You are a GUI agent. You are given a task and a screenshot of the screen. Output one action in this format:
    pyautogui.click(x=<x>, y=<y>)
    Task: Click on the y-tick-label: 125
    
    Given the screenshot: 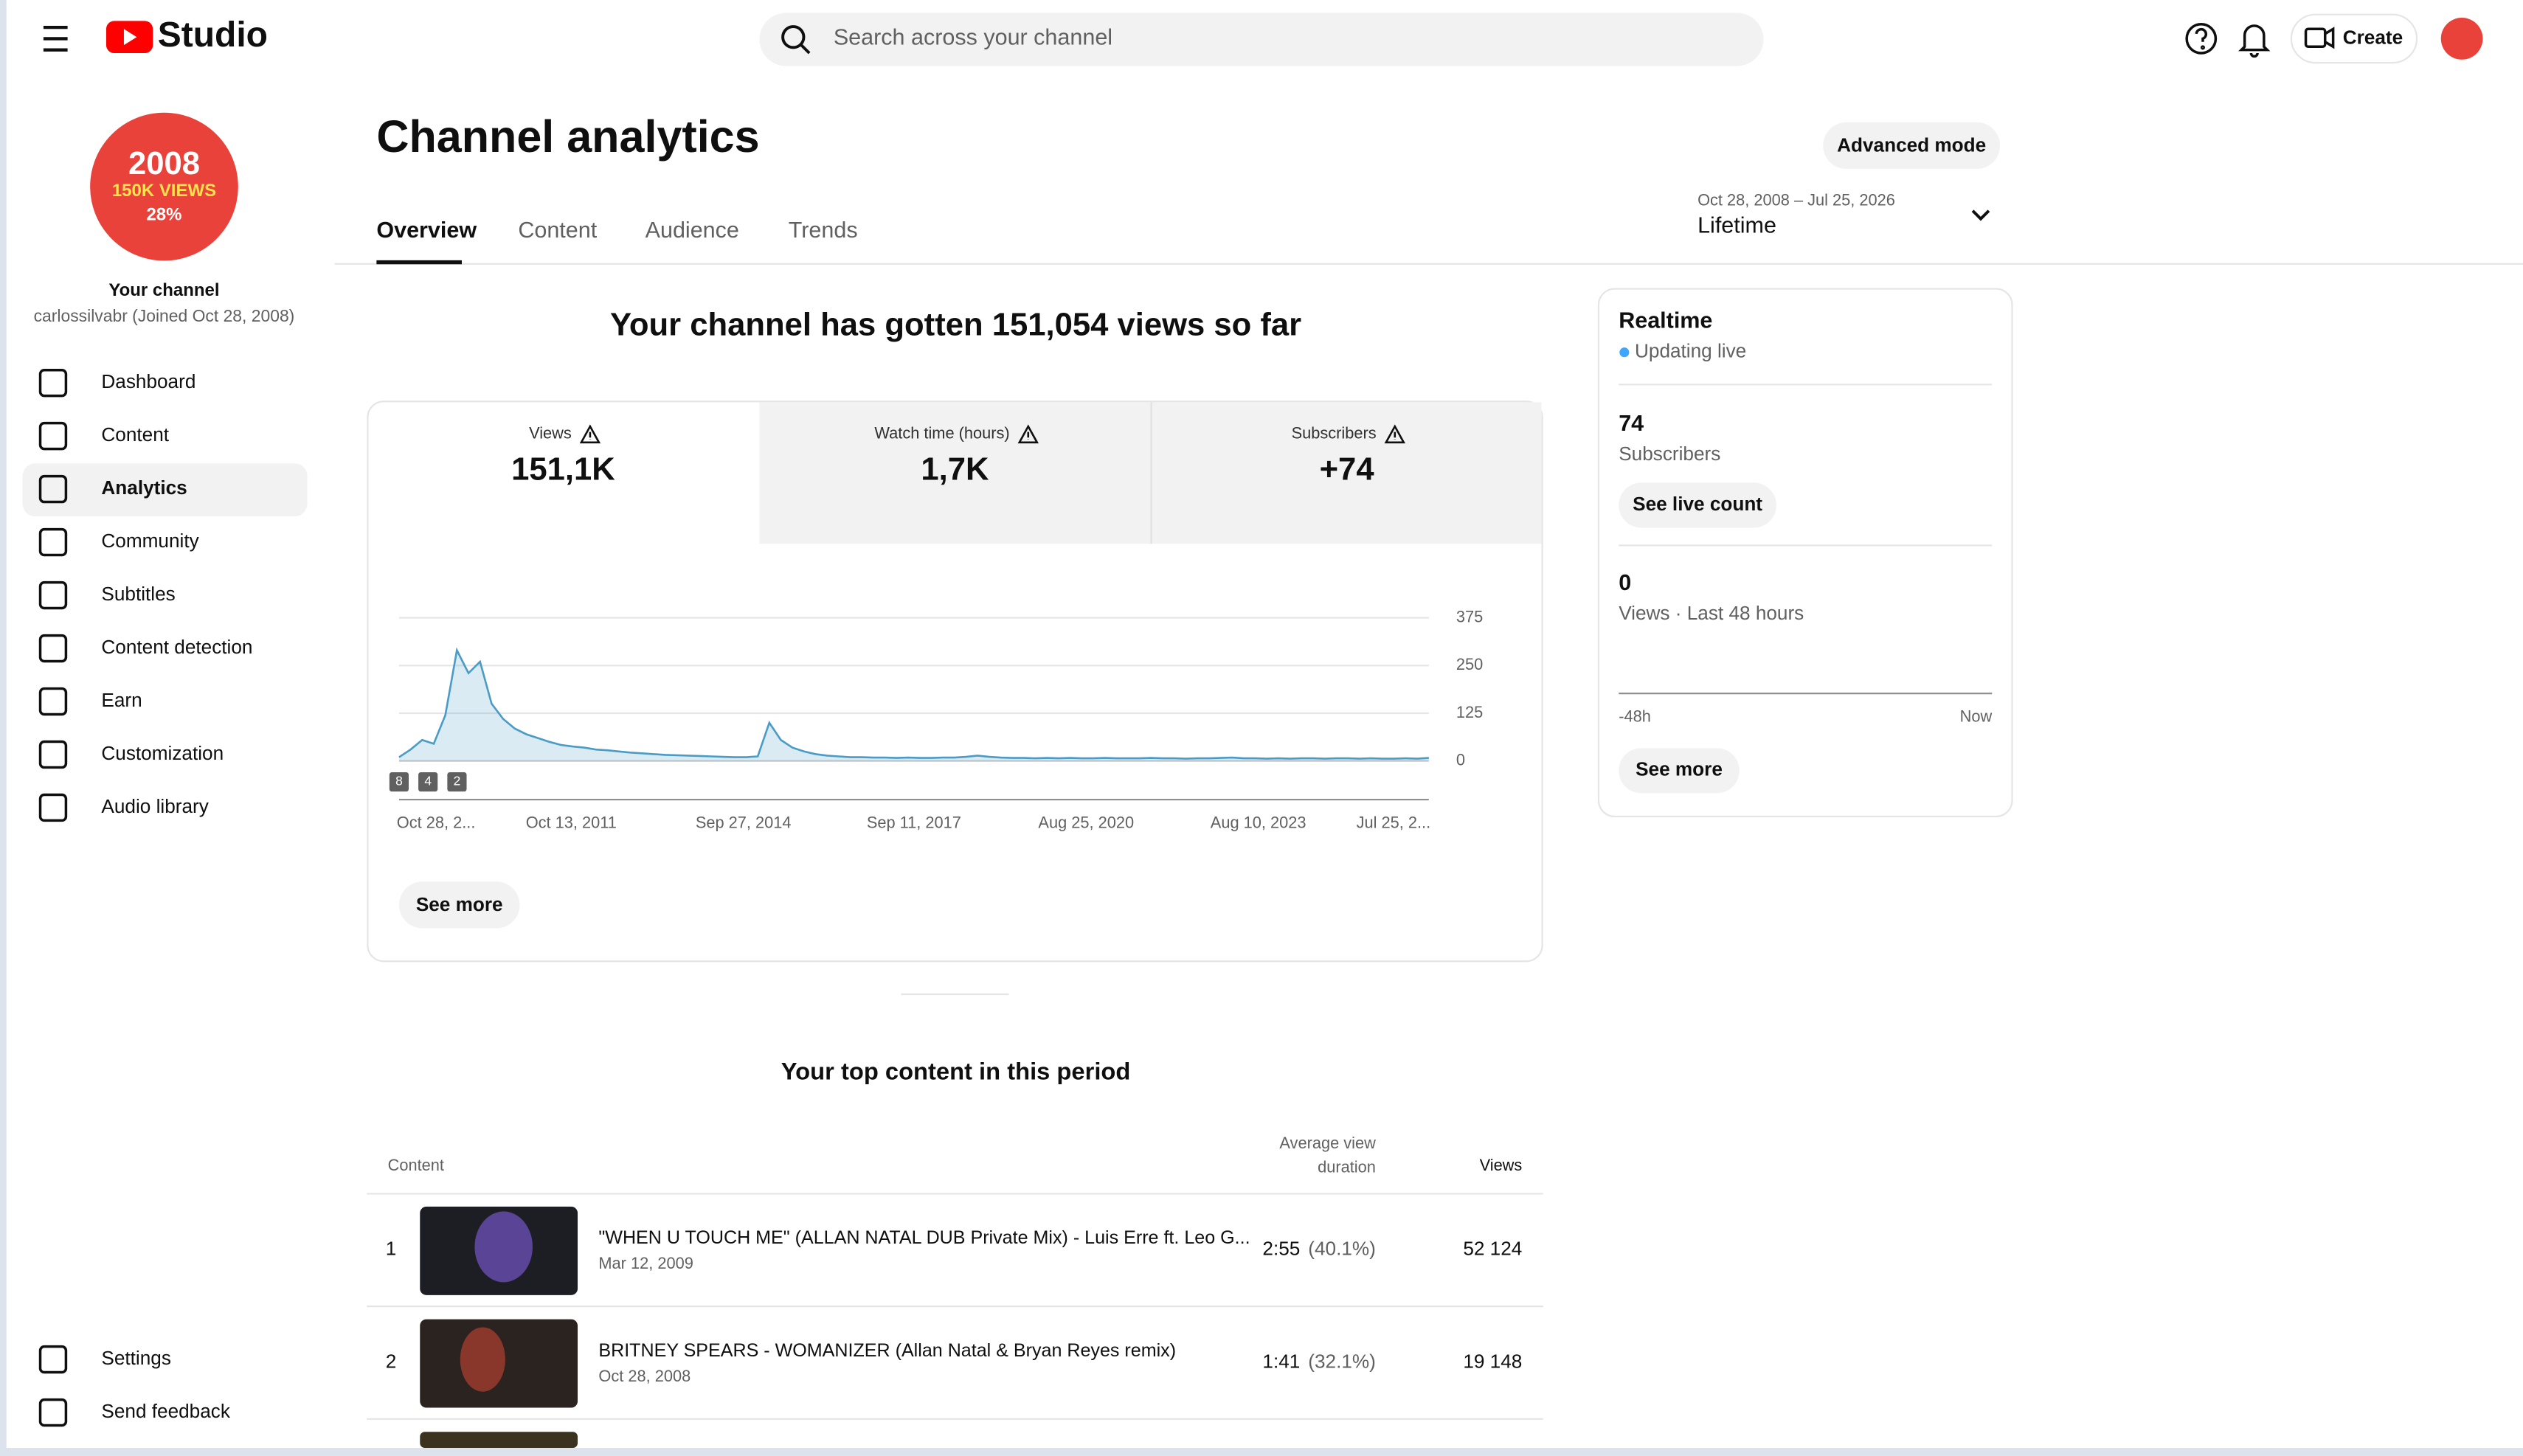 What is the action you would take?
    pyautogui.click(x=1469, y=712)
    